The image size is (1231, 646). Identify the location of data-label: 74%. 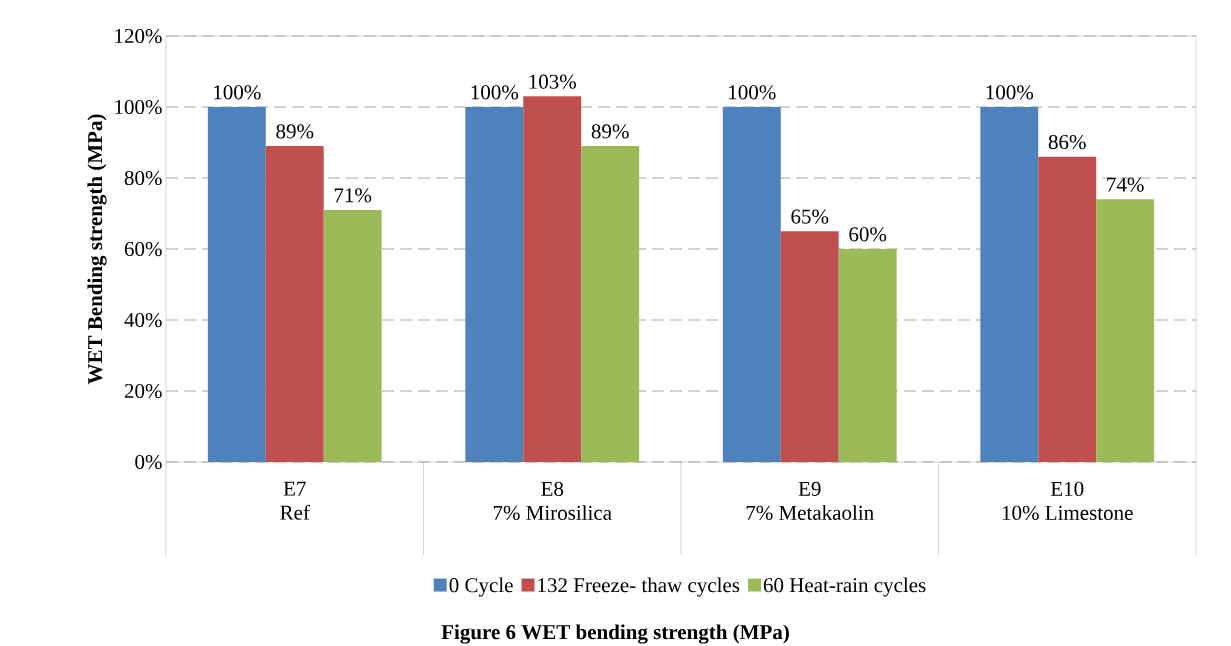
(1125, 184).